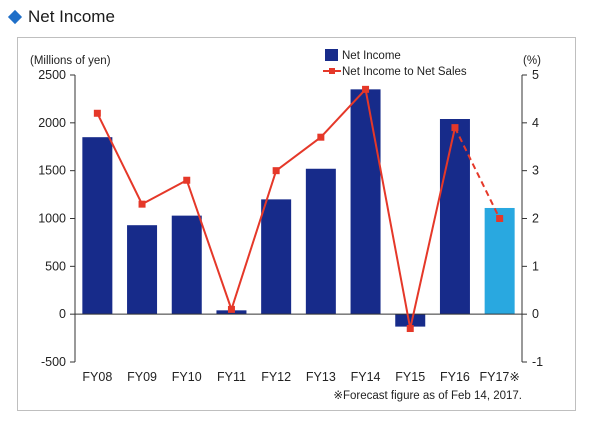 The image size is (595, 434). What do you see at coordinates (535, 219) in the screenshot?
I see `right-tick-label: 2` at bounding box center [535, 219].